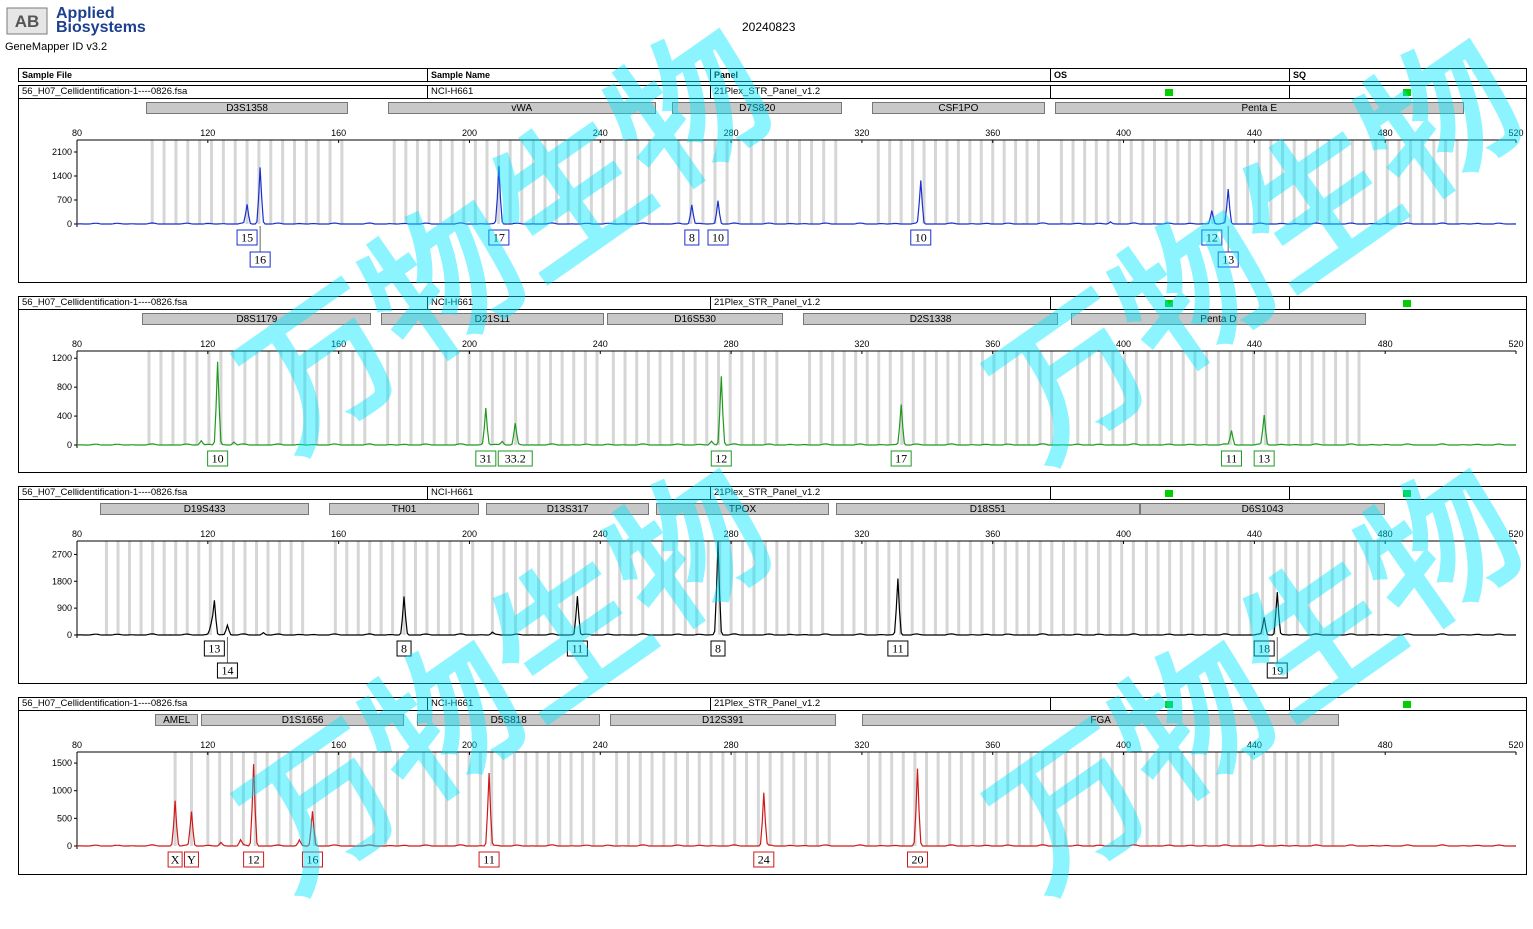  What do you see at coordinates (1259, 108) in the screenshot?
I see `marker-bar-penta-e: Penta E` at bounding box center [1259, 108].